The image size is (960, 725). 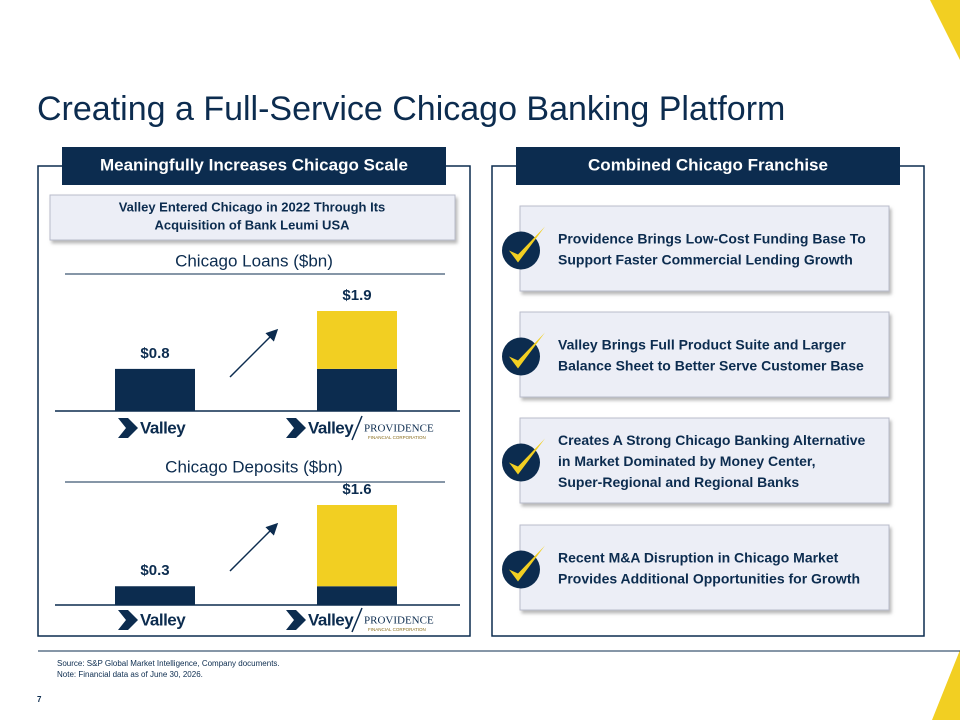 I want to click on right-heading: Combined Chicago Franchise, so click(x=708, y=164).